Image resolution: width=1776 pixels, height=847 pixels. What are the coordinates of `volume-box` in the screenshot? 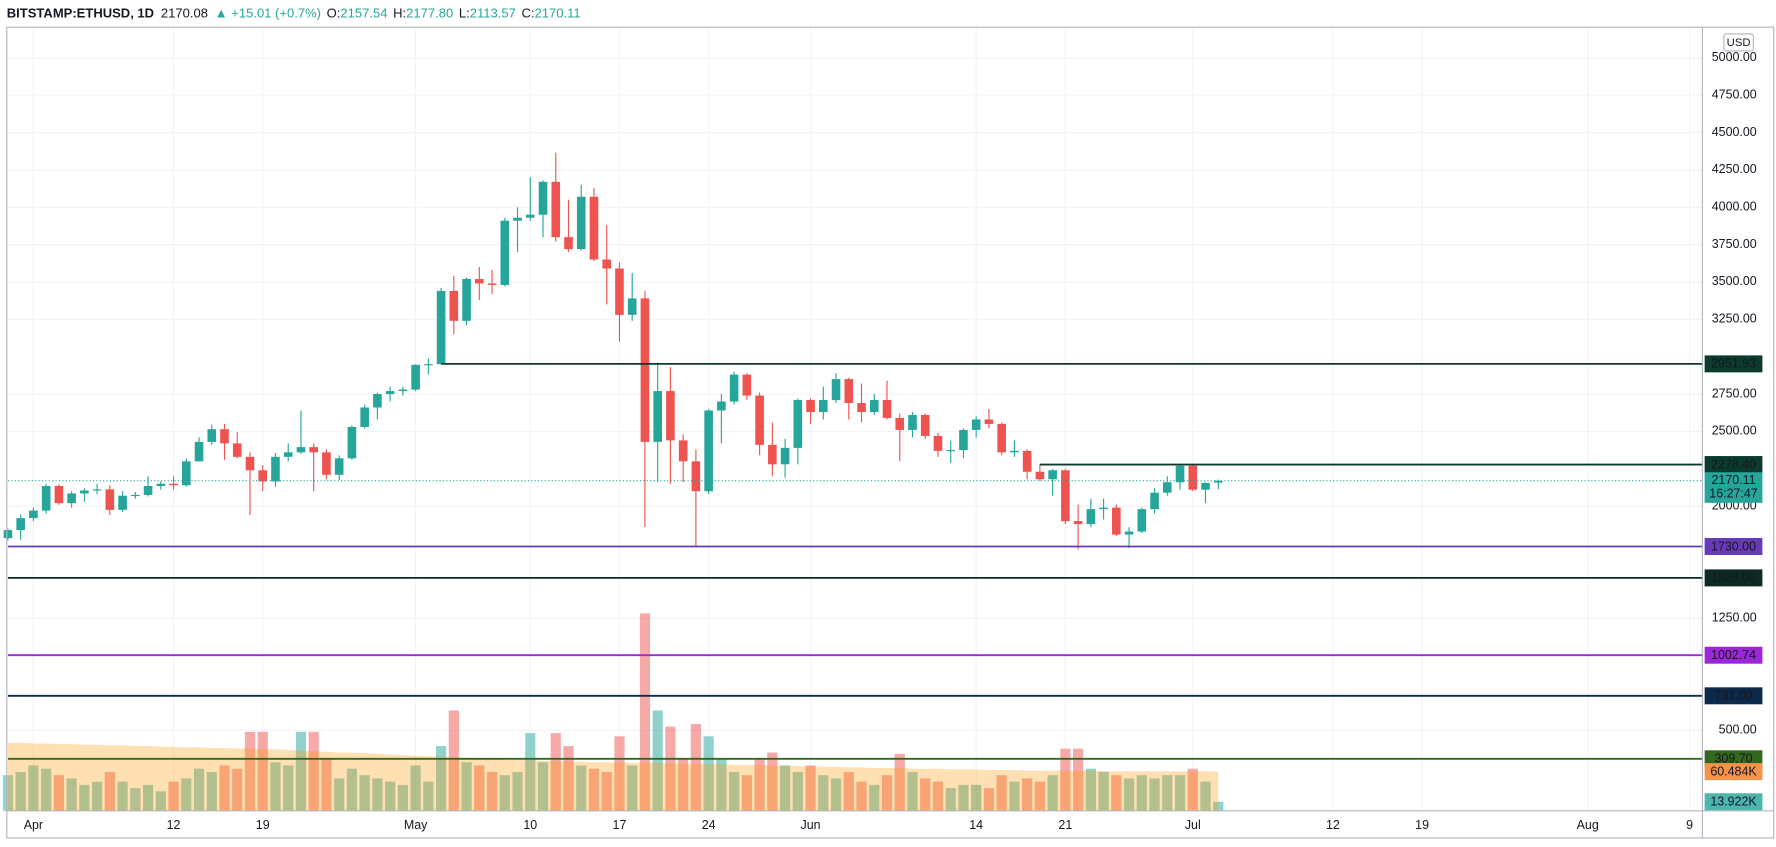 It's located at (1733, 802).